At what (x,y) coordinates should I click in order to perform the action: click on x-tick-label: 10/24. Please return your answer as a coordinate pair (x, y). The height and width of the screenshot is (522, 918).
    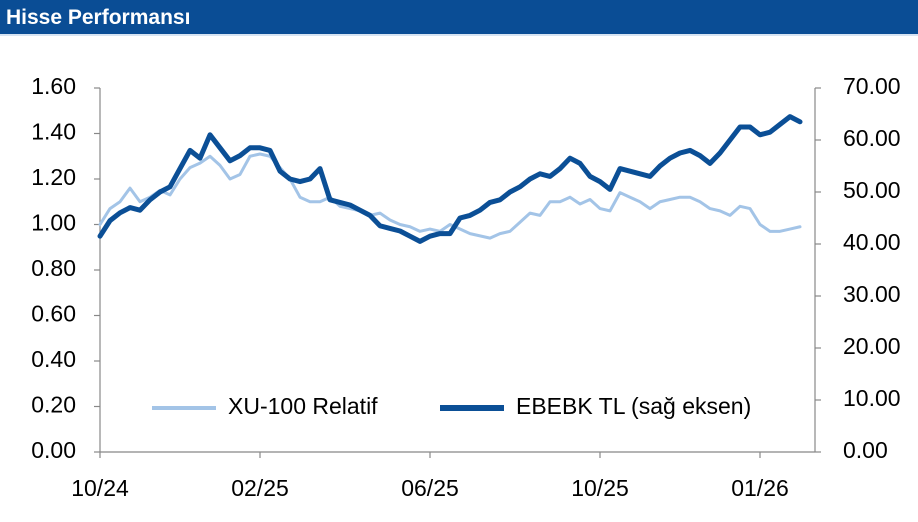
    Looking at the image, I should click on (100, 488).